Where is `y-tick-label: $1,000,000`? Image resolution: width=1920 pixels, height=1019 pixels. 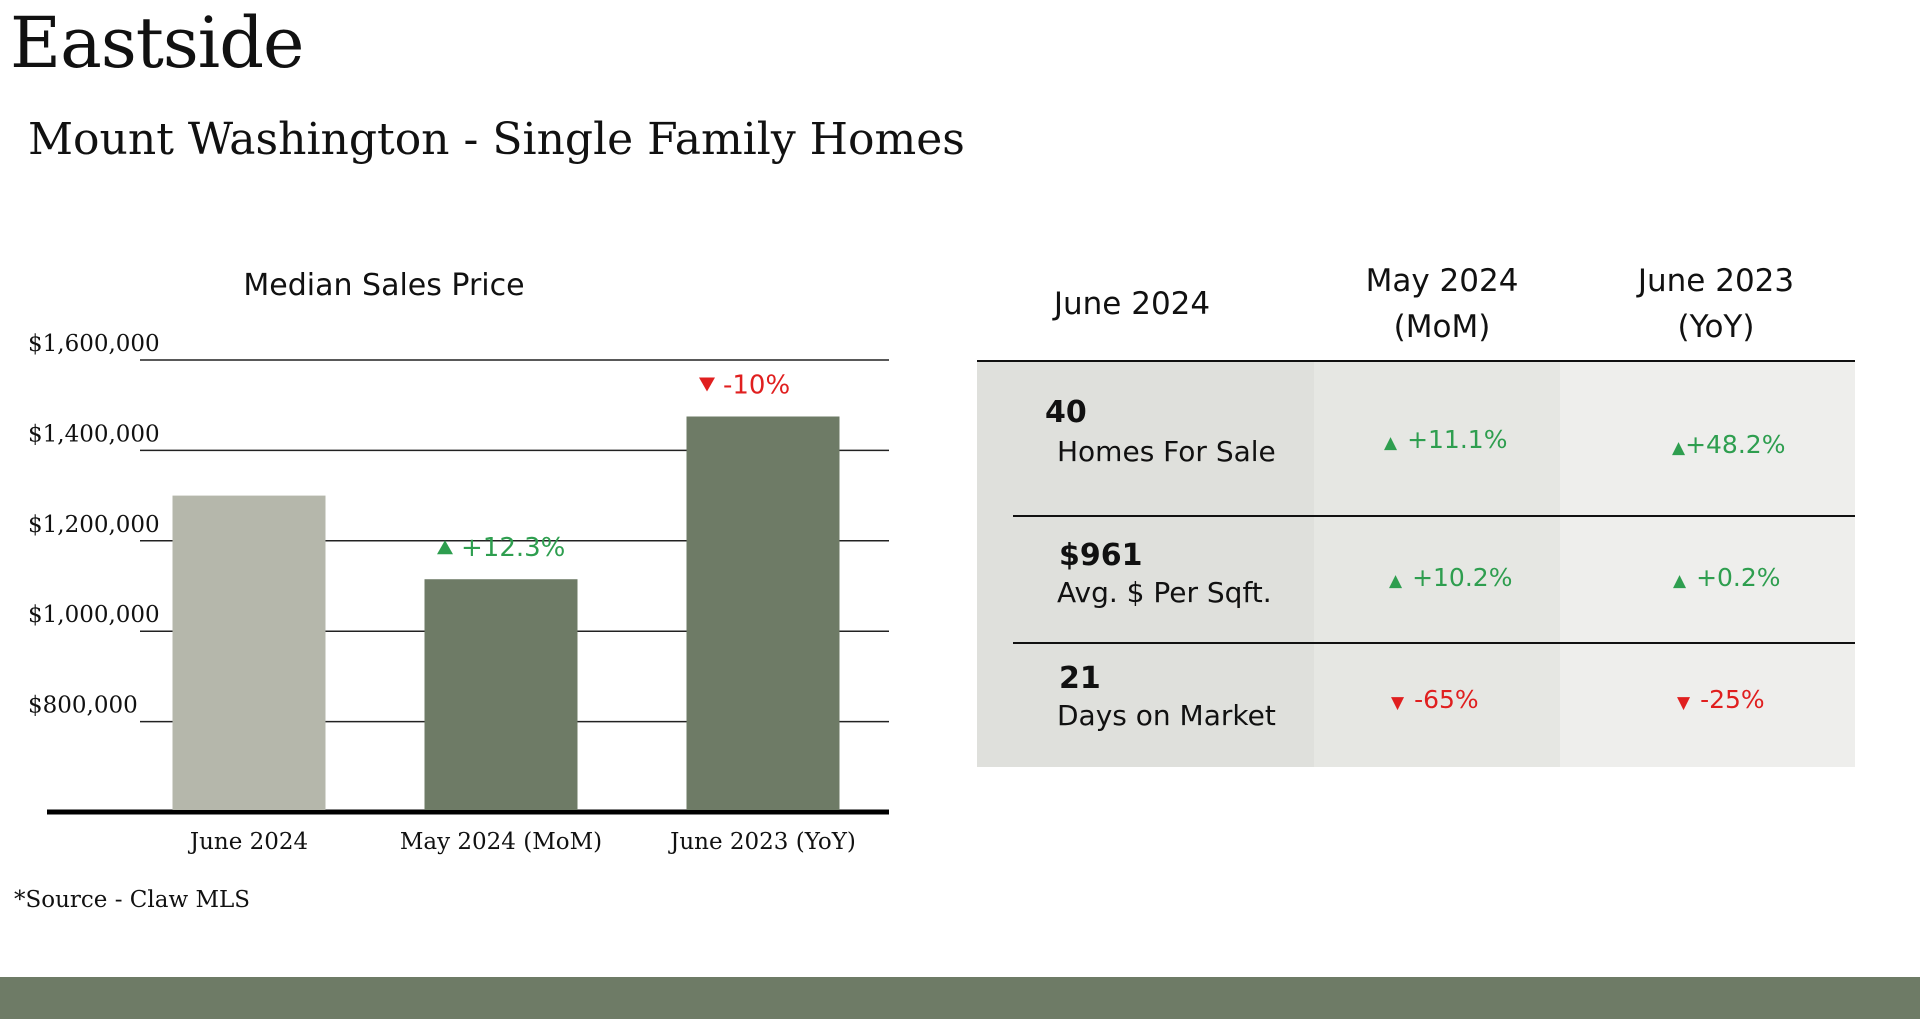
y-tick-label: $1,000,000 is located at coordinates (94, 615).